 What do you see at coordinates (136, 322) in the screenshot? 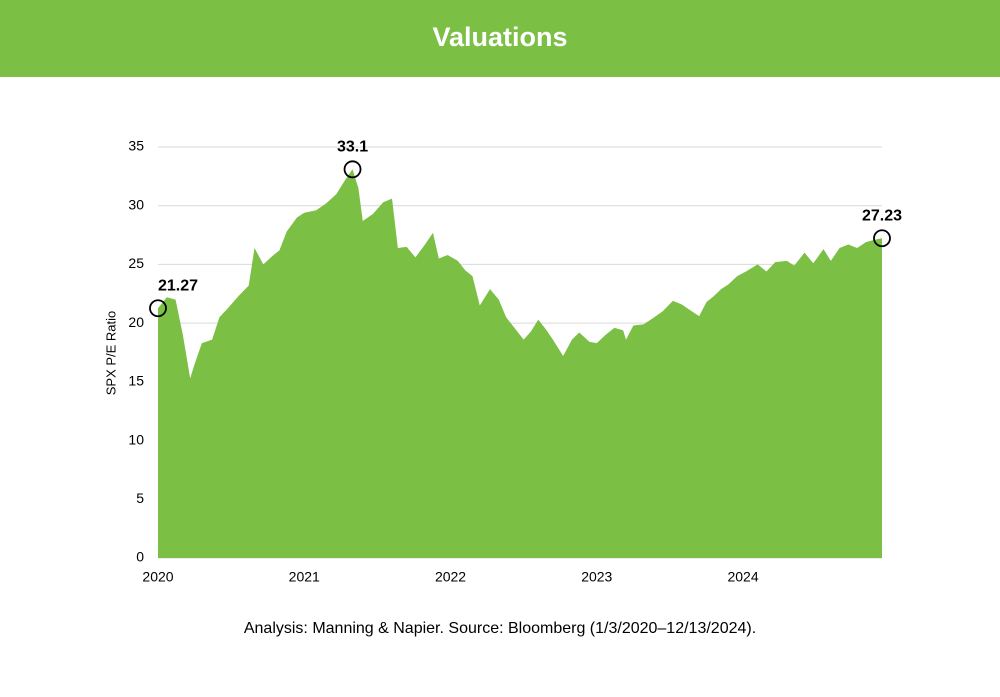
I see `y-tick-label: 20` at bounding box center [136, 322].